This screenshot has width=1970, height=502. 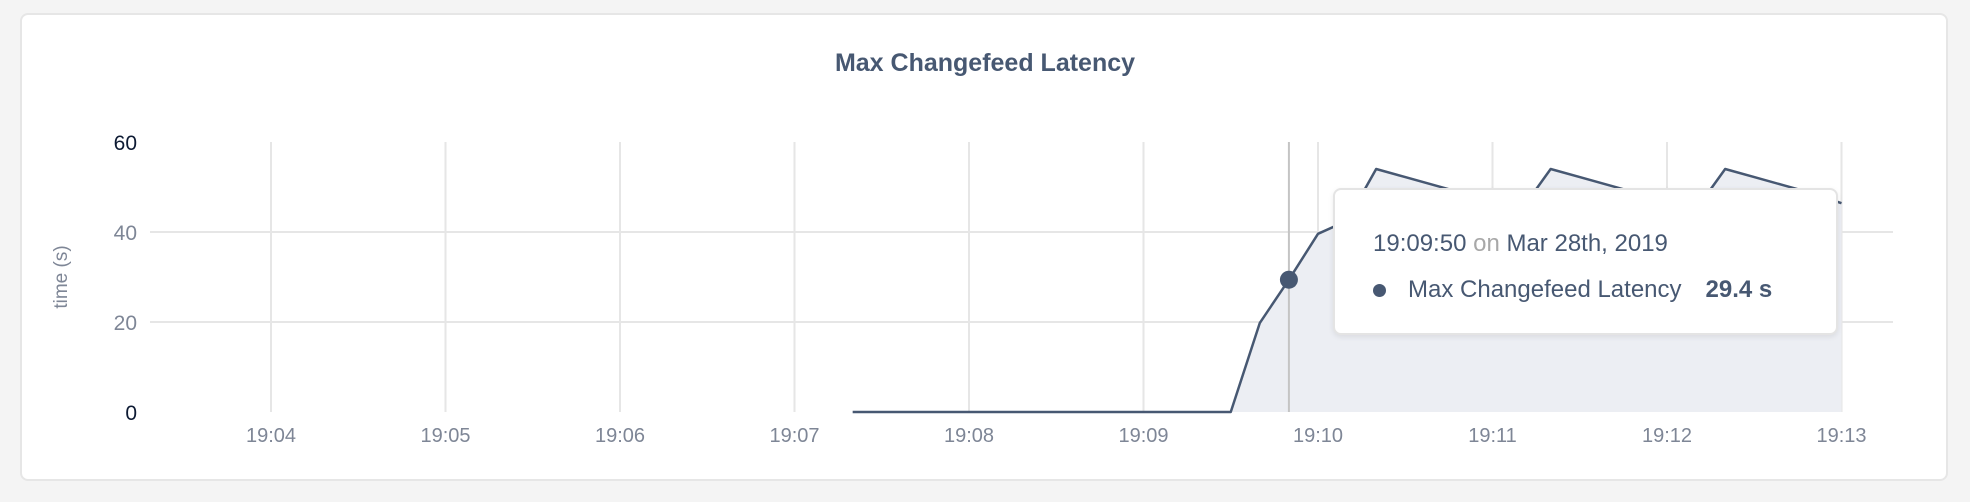 What do you see at coordinates (131, 413) in the screenshot?
I see `y-tick-label: 0` at bounding box center [131, 413].